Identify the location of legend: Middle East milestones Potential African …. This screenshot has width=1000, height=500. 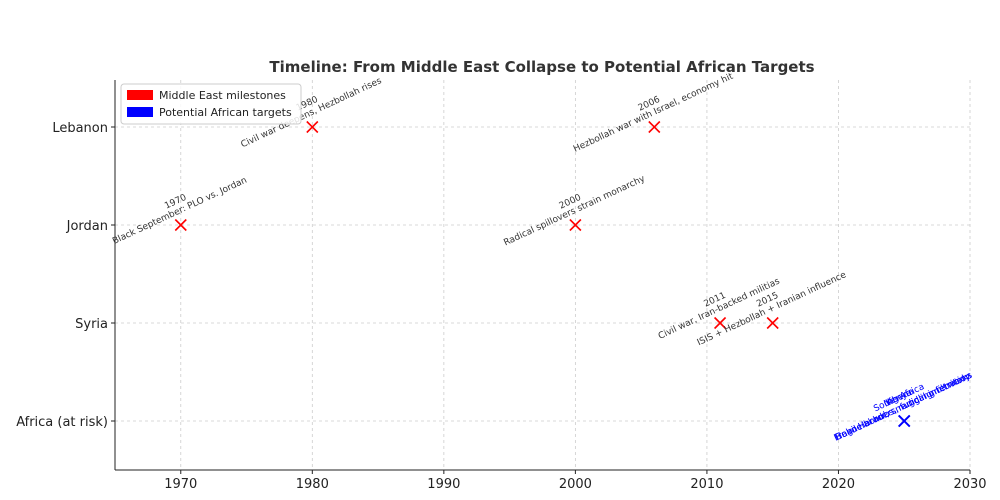
(211, 104).